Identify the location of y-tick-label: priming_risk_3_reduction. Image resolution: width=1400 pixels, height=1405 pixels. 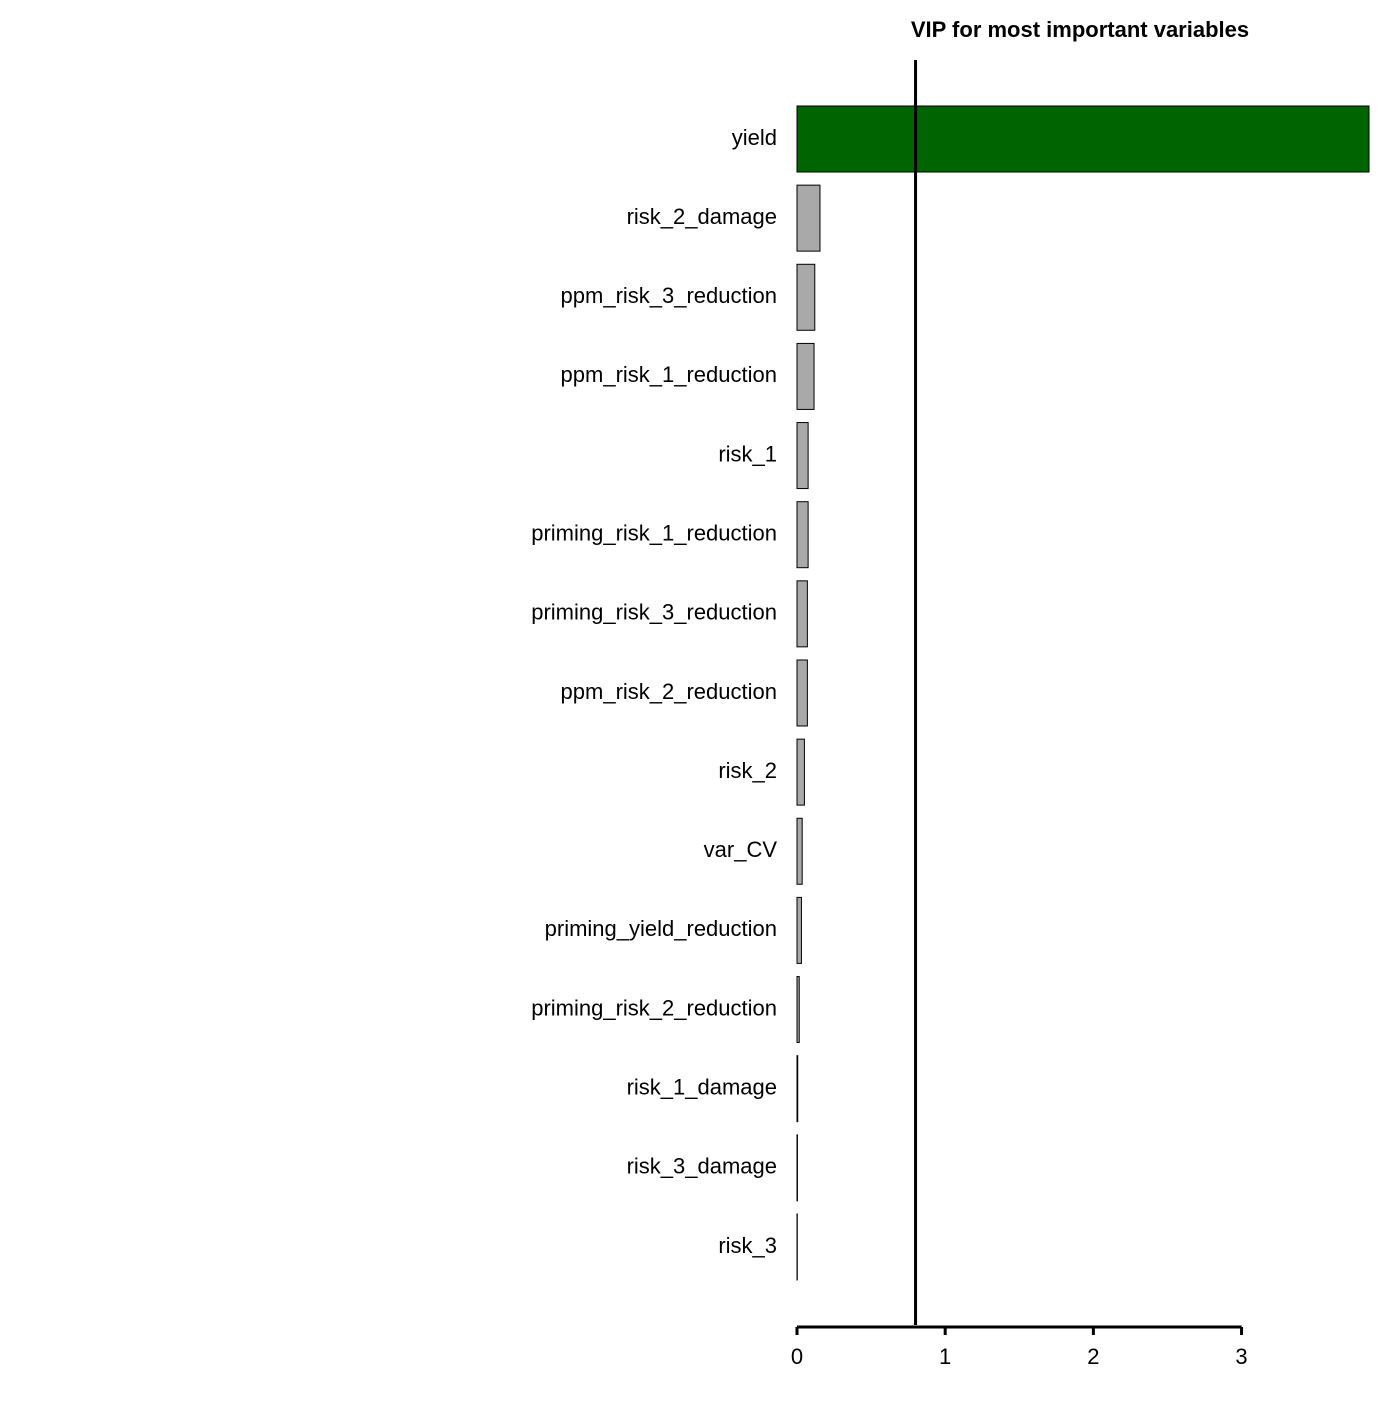
(654, 612).